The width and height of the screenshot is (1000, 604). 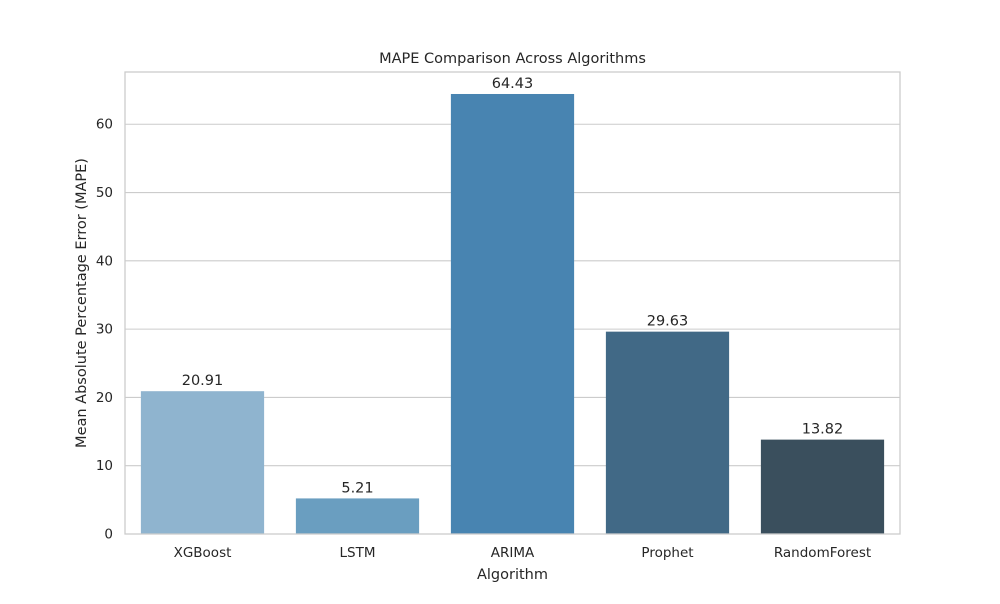 I want to click on value-label: 5.21, so click(x=357, y=488).